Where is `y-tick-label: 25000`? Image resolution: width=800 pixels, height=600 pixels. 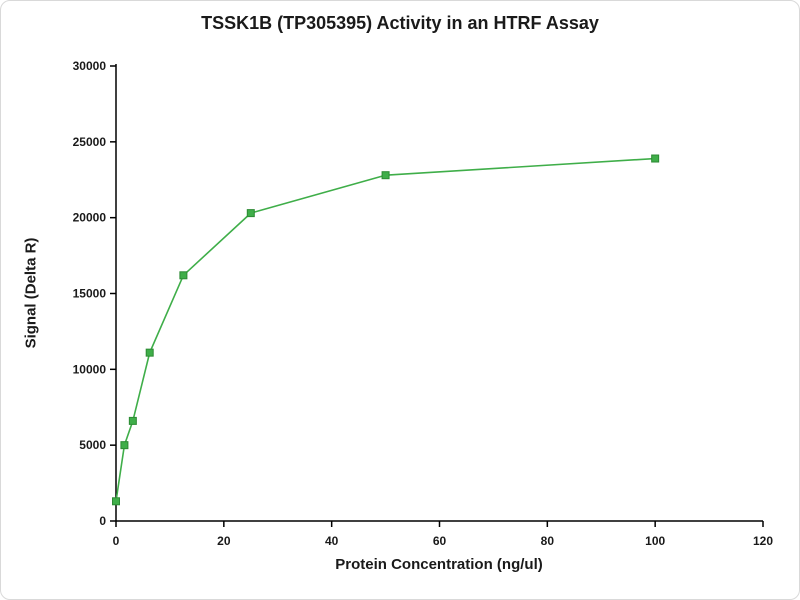 y-tick-label: 25000 is located at coordinates (90, 142).